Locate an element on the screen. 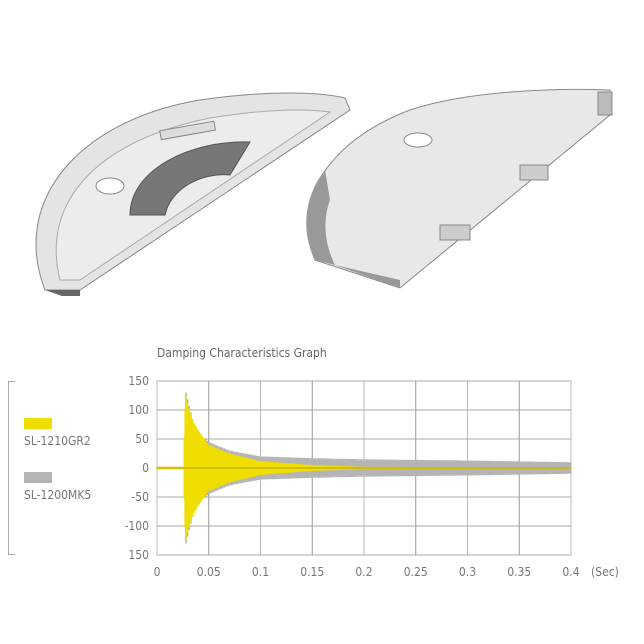  platter-top-render is located at coordinates (459, 188).